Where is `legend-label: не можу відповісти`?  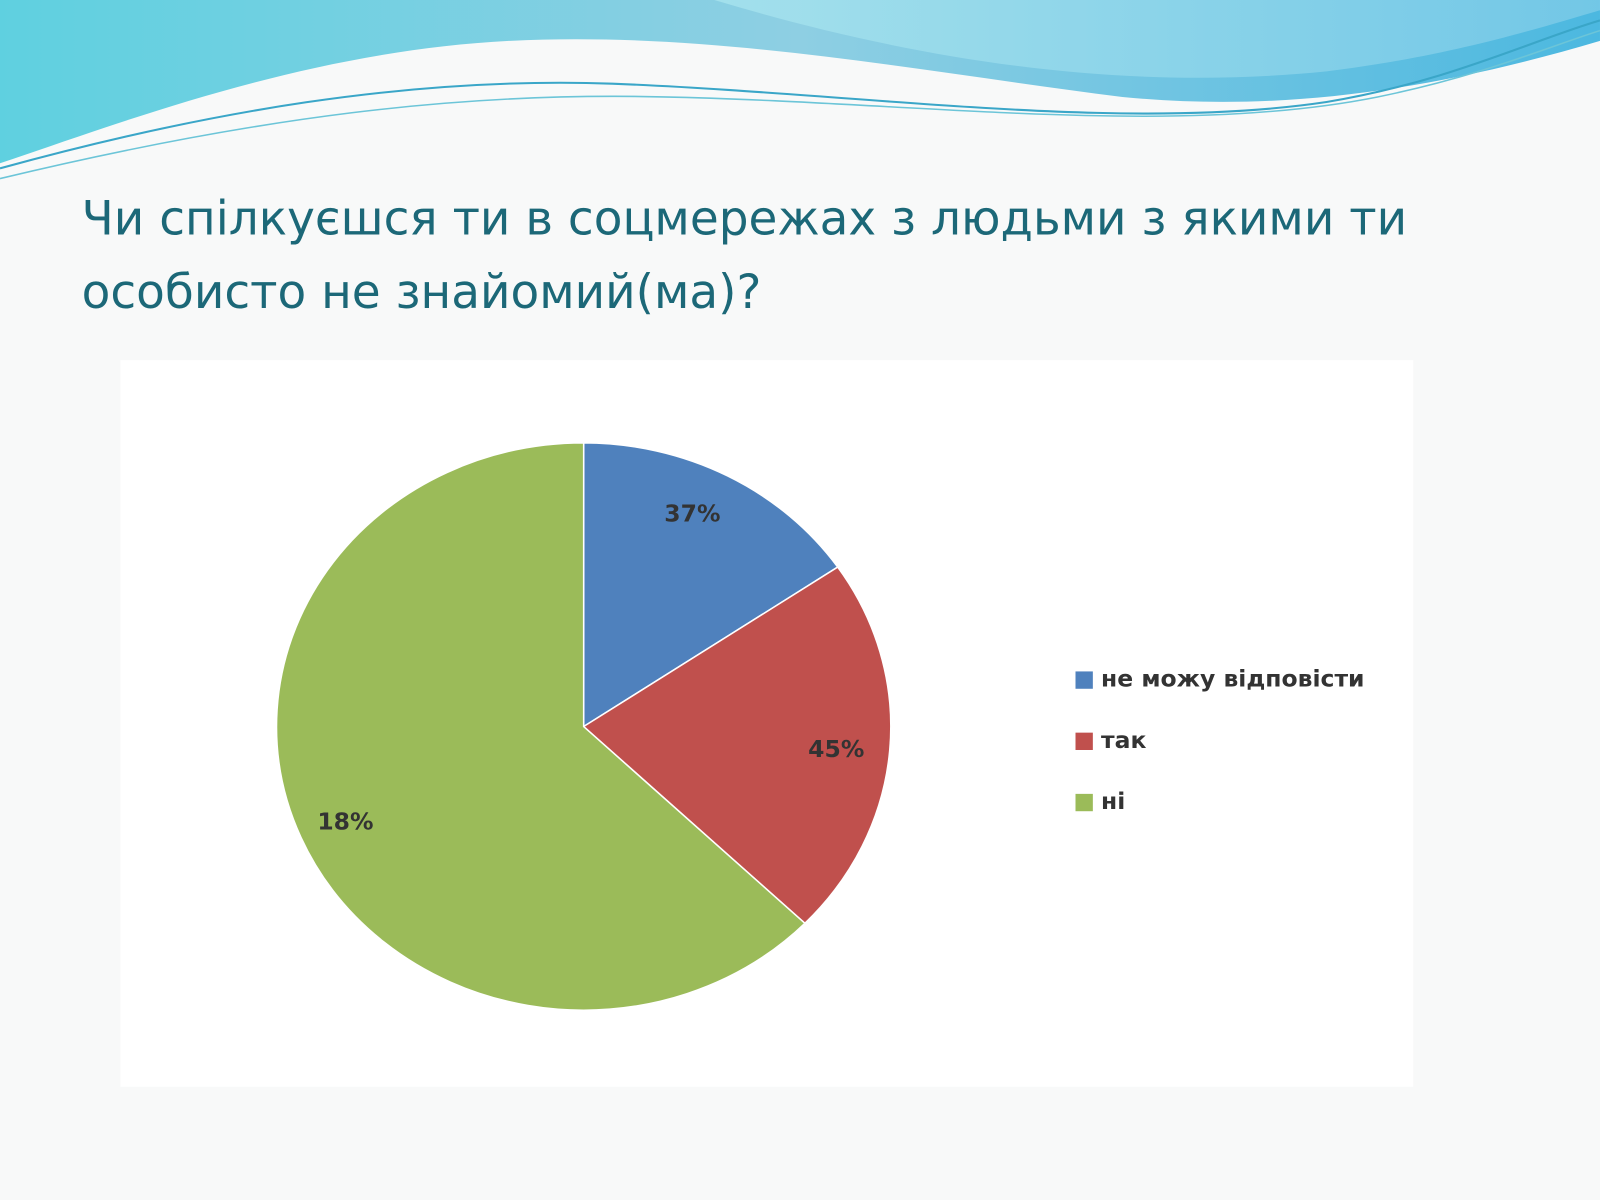
legend-label: не можу відповісти is located at coordinates (1233, 679).